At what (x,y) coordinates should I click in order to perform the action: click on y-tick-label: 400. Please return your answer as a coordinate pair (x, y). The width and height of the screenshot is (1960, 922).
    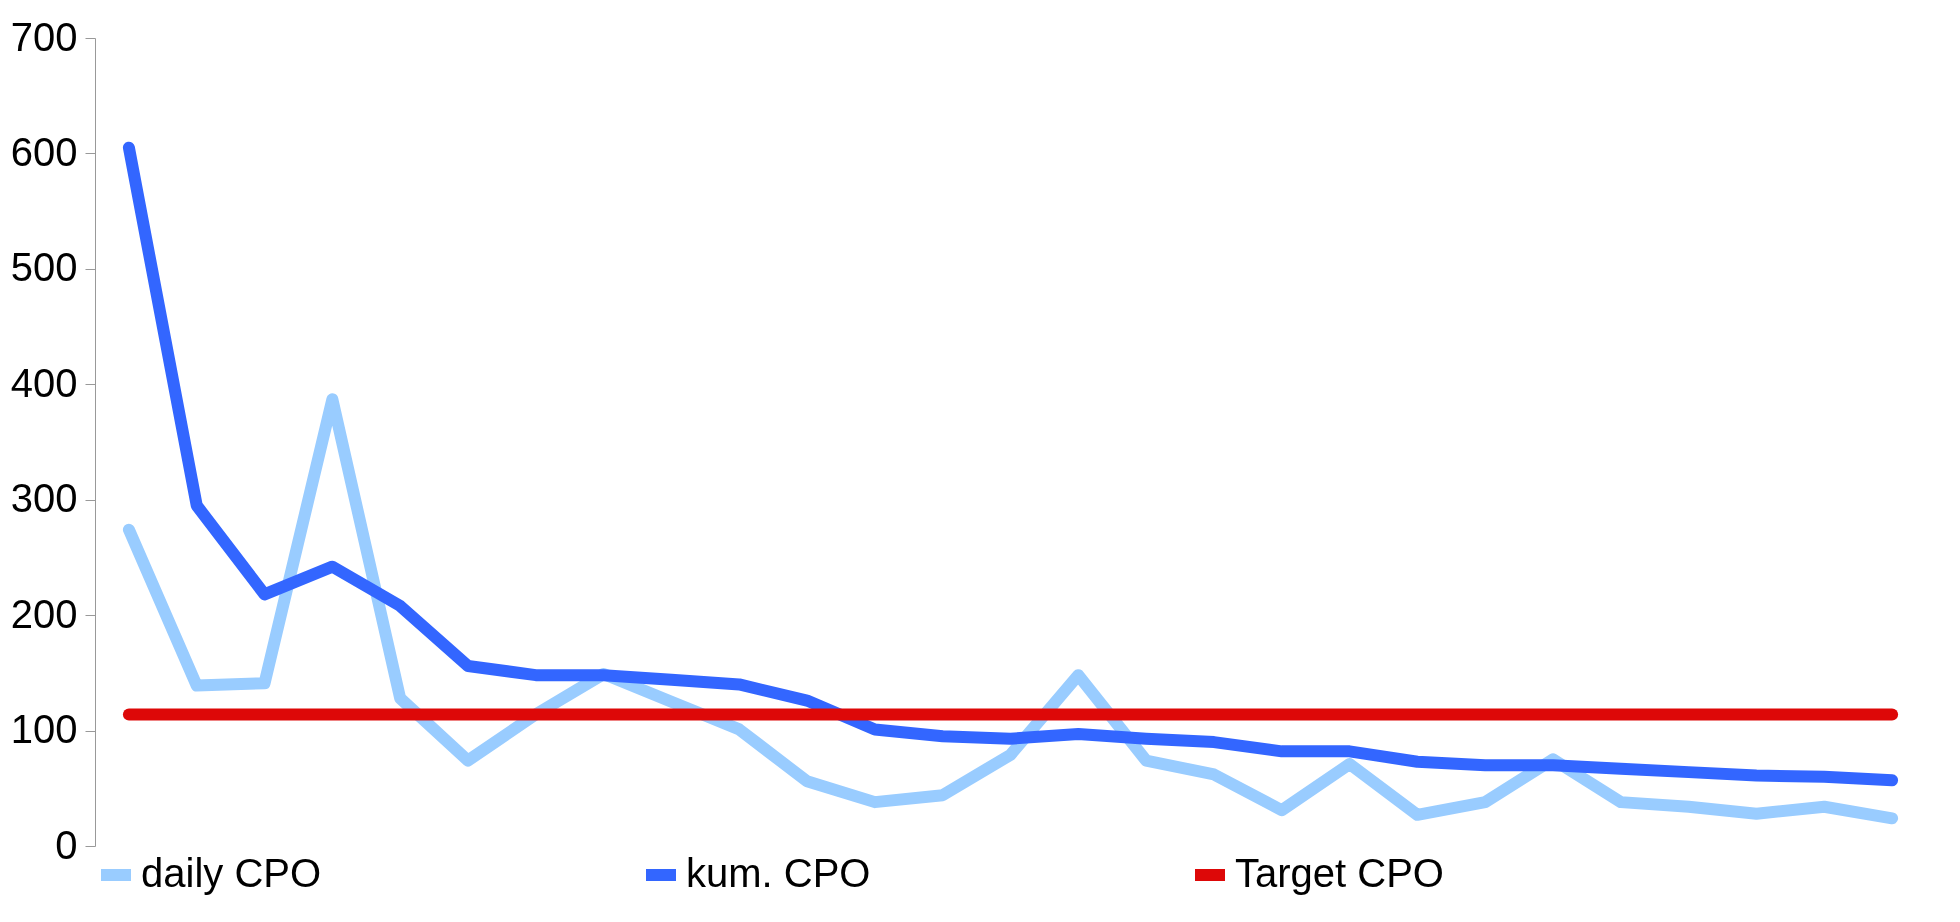
    Looking at the image, I should click on (44, 382).